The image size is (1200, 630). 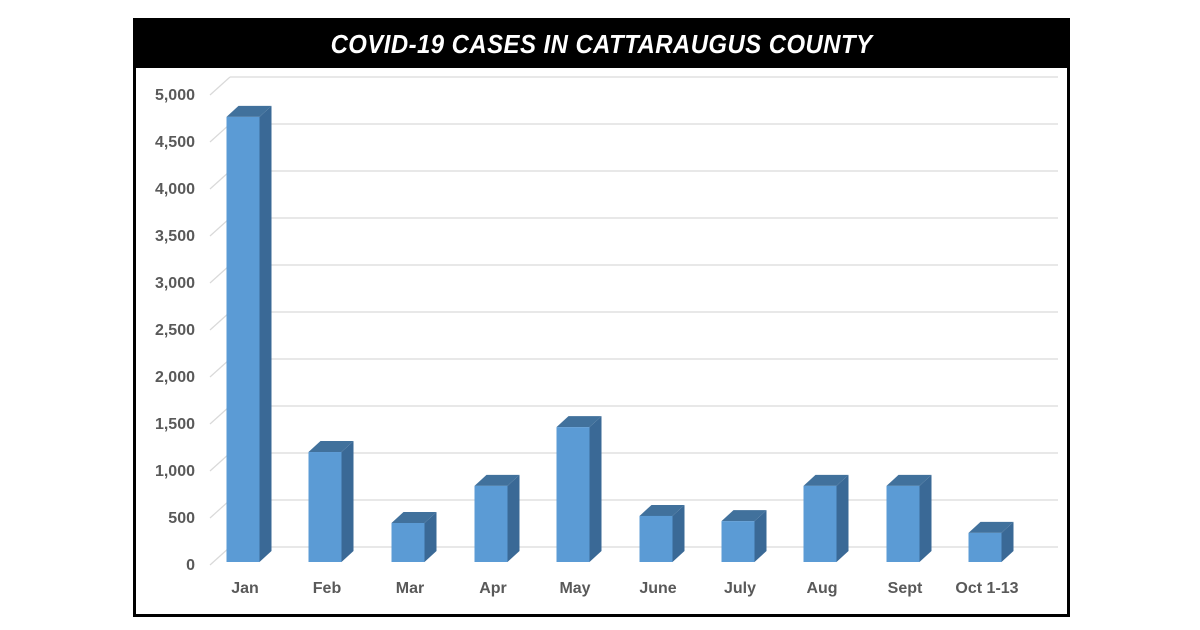 I want to click on y-tick-label: 2,500, so click(x=175, y=330).